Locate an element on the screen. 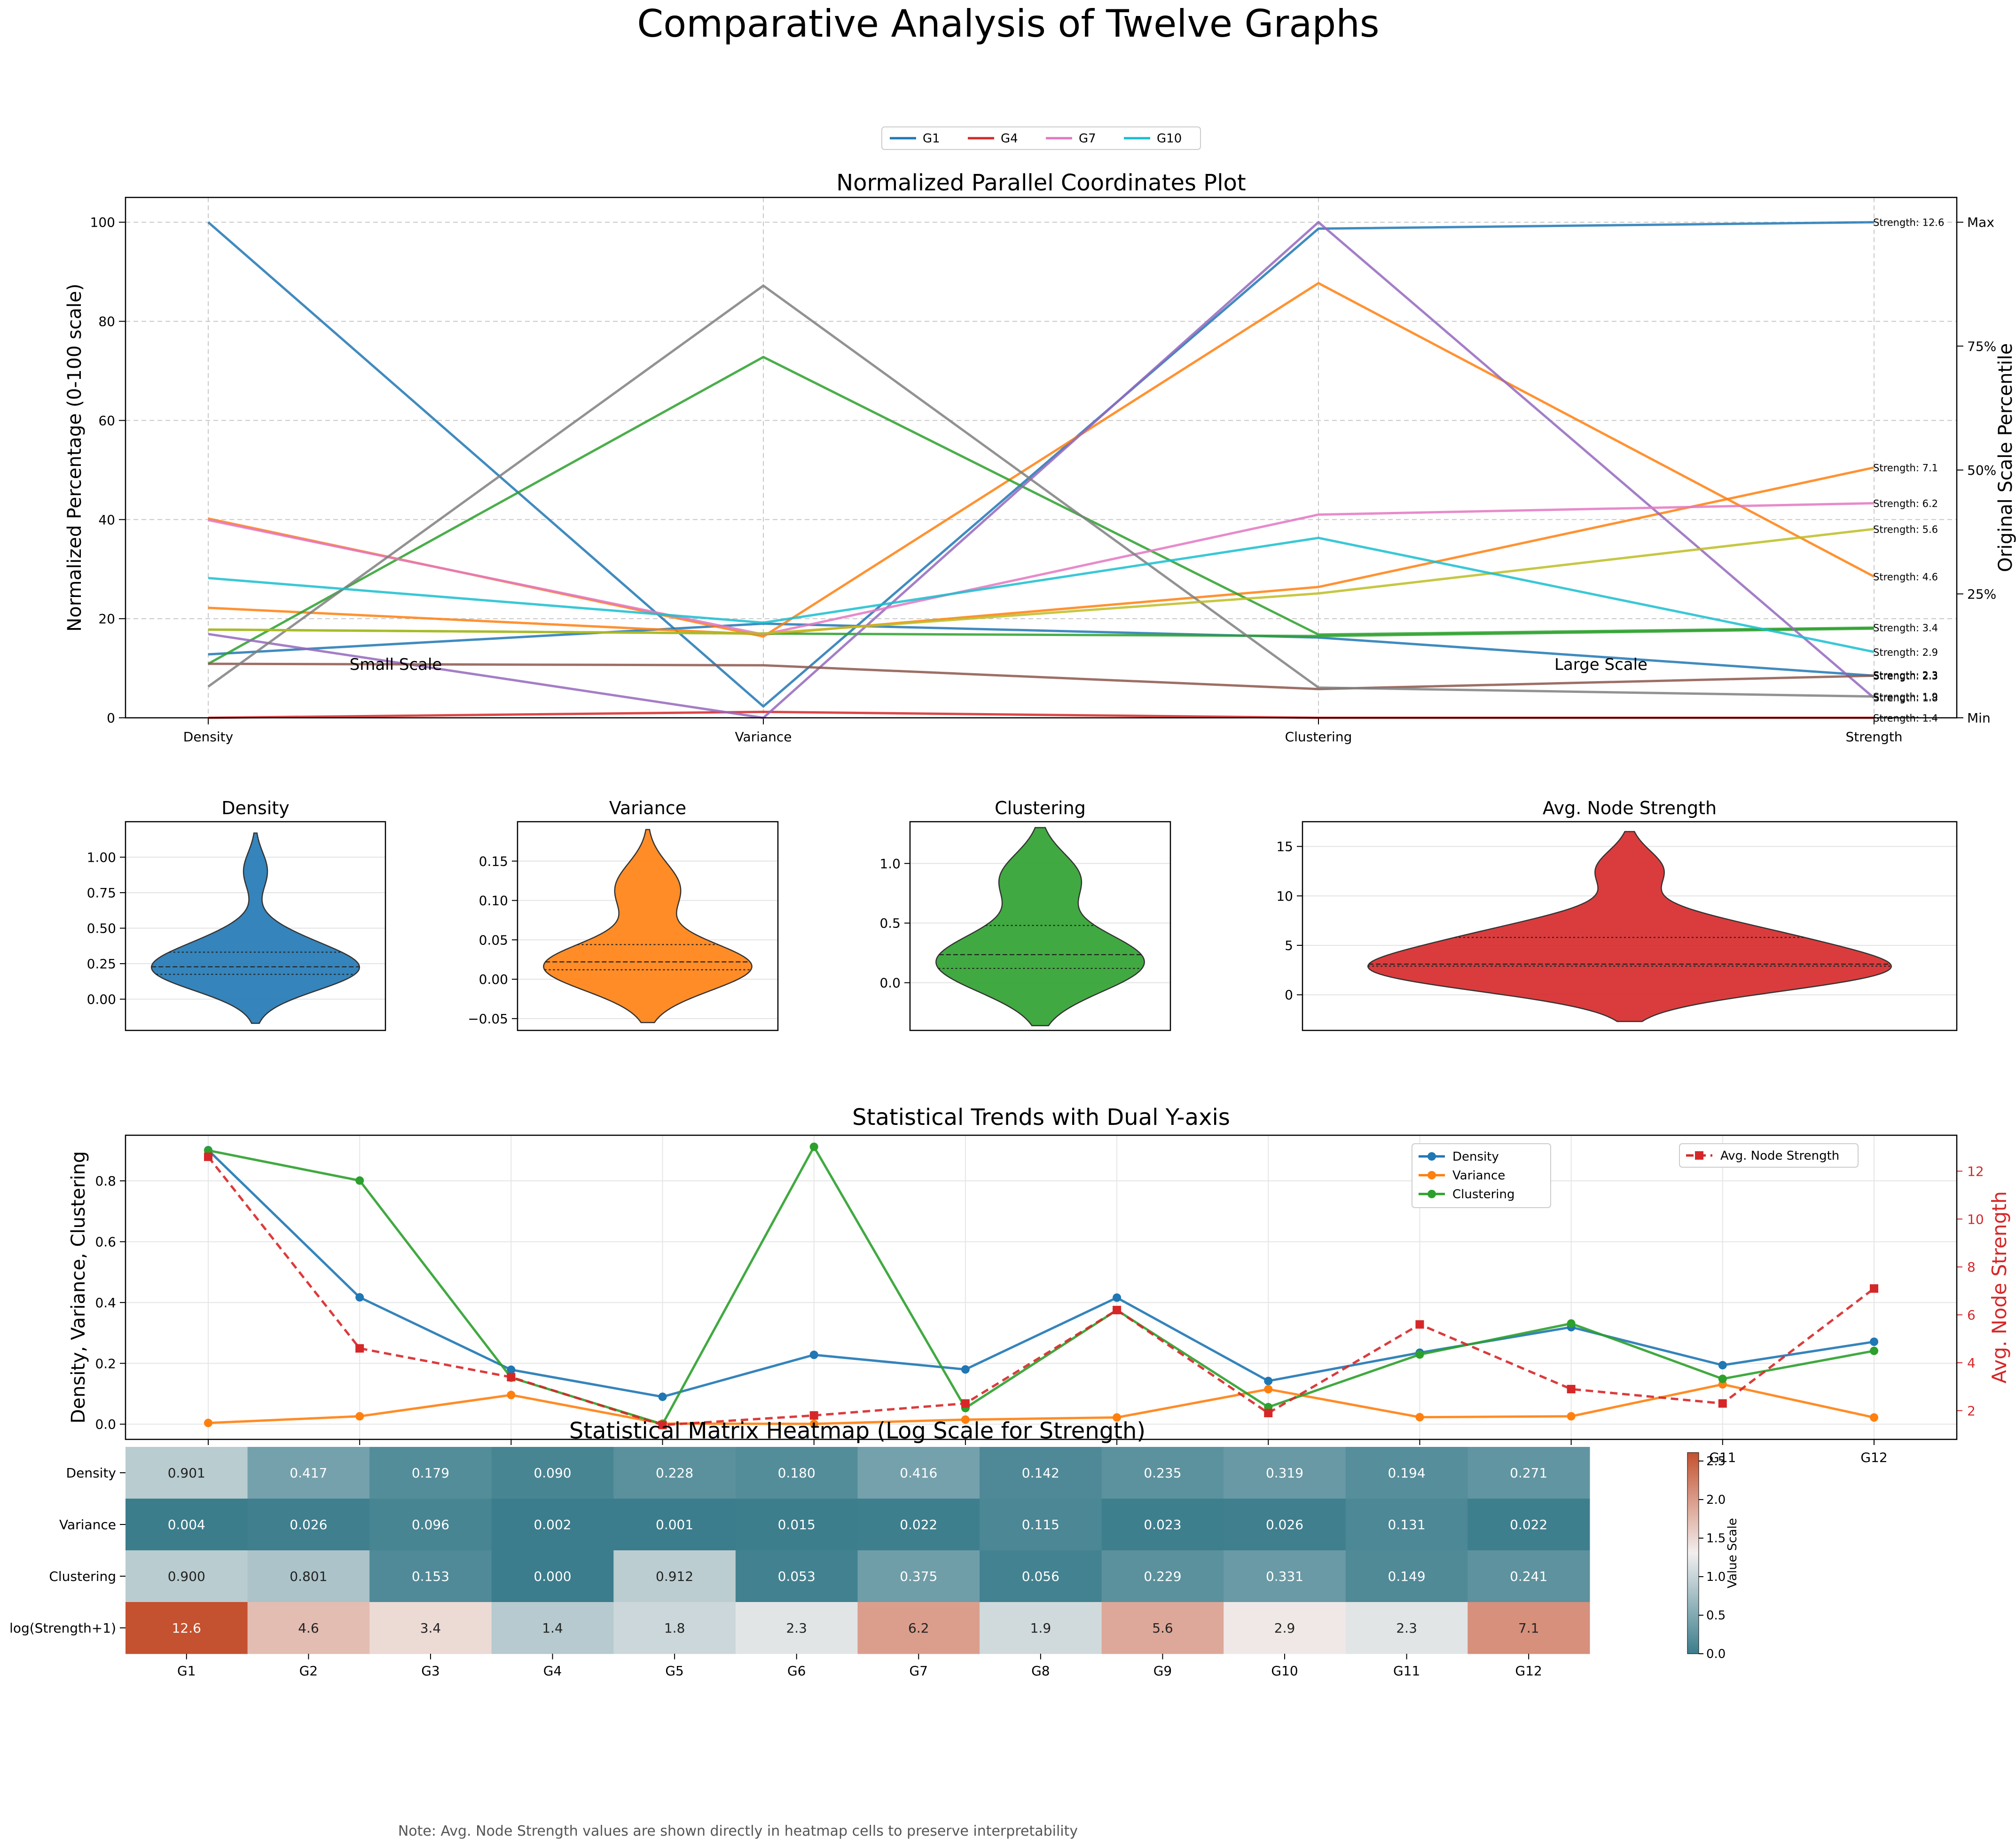 Image resolution: width=2016 pixels, height=1846 pixels. heatmap-row-label: Variance is located at coordinates (87, 1524).